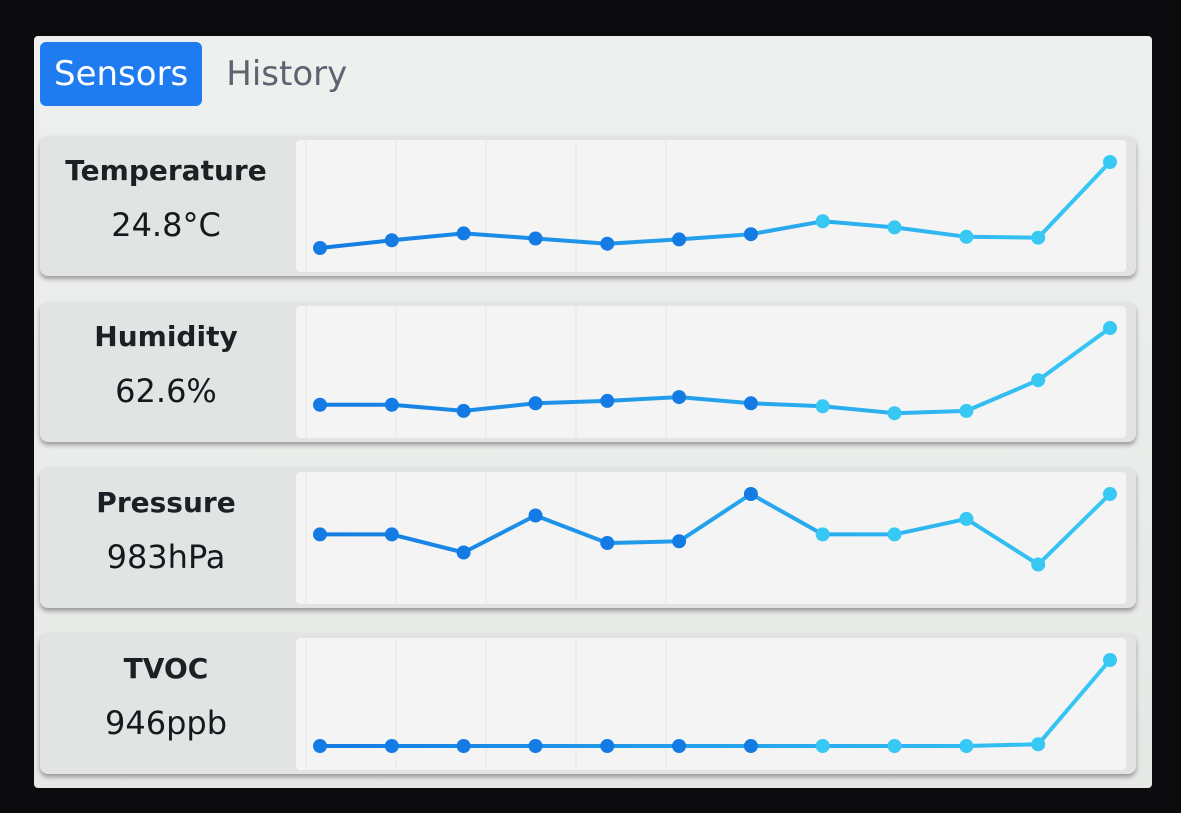 This screenshot has height=813, width=1181. I want to click on sensor-value: 946ppb, so click(165, 723).